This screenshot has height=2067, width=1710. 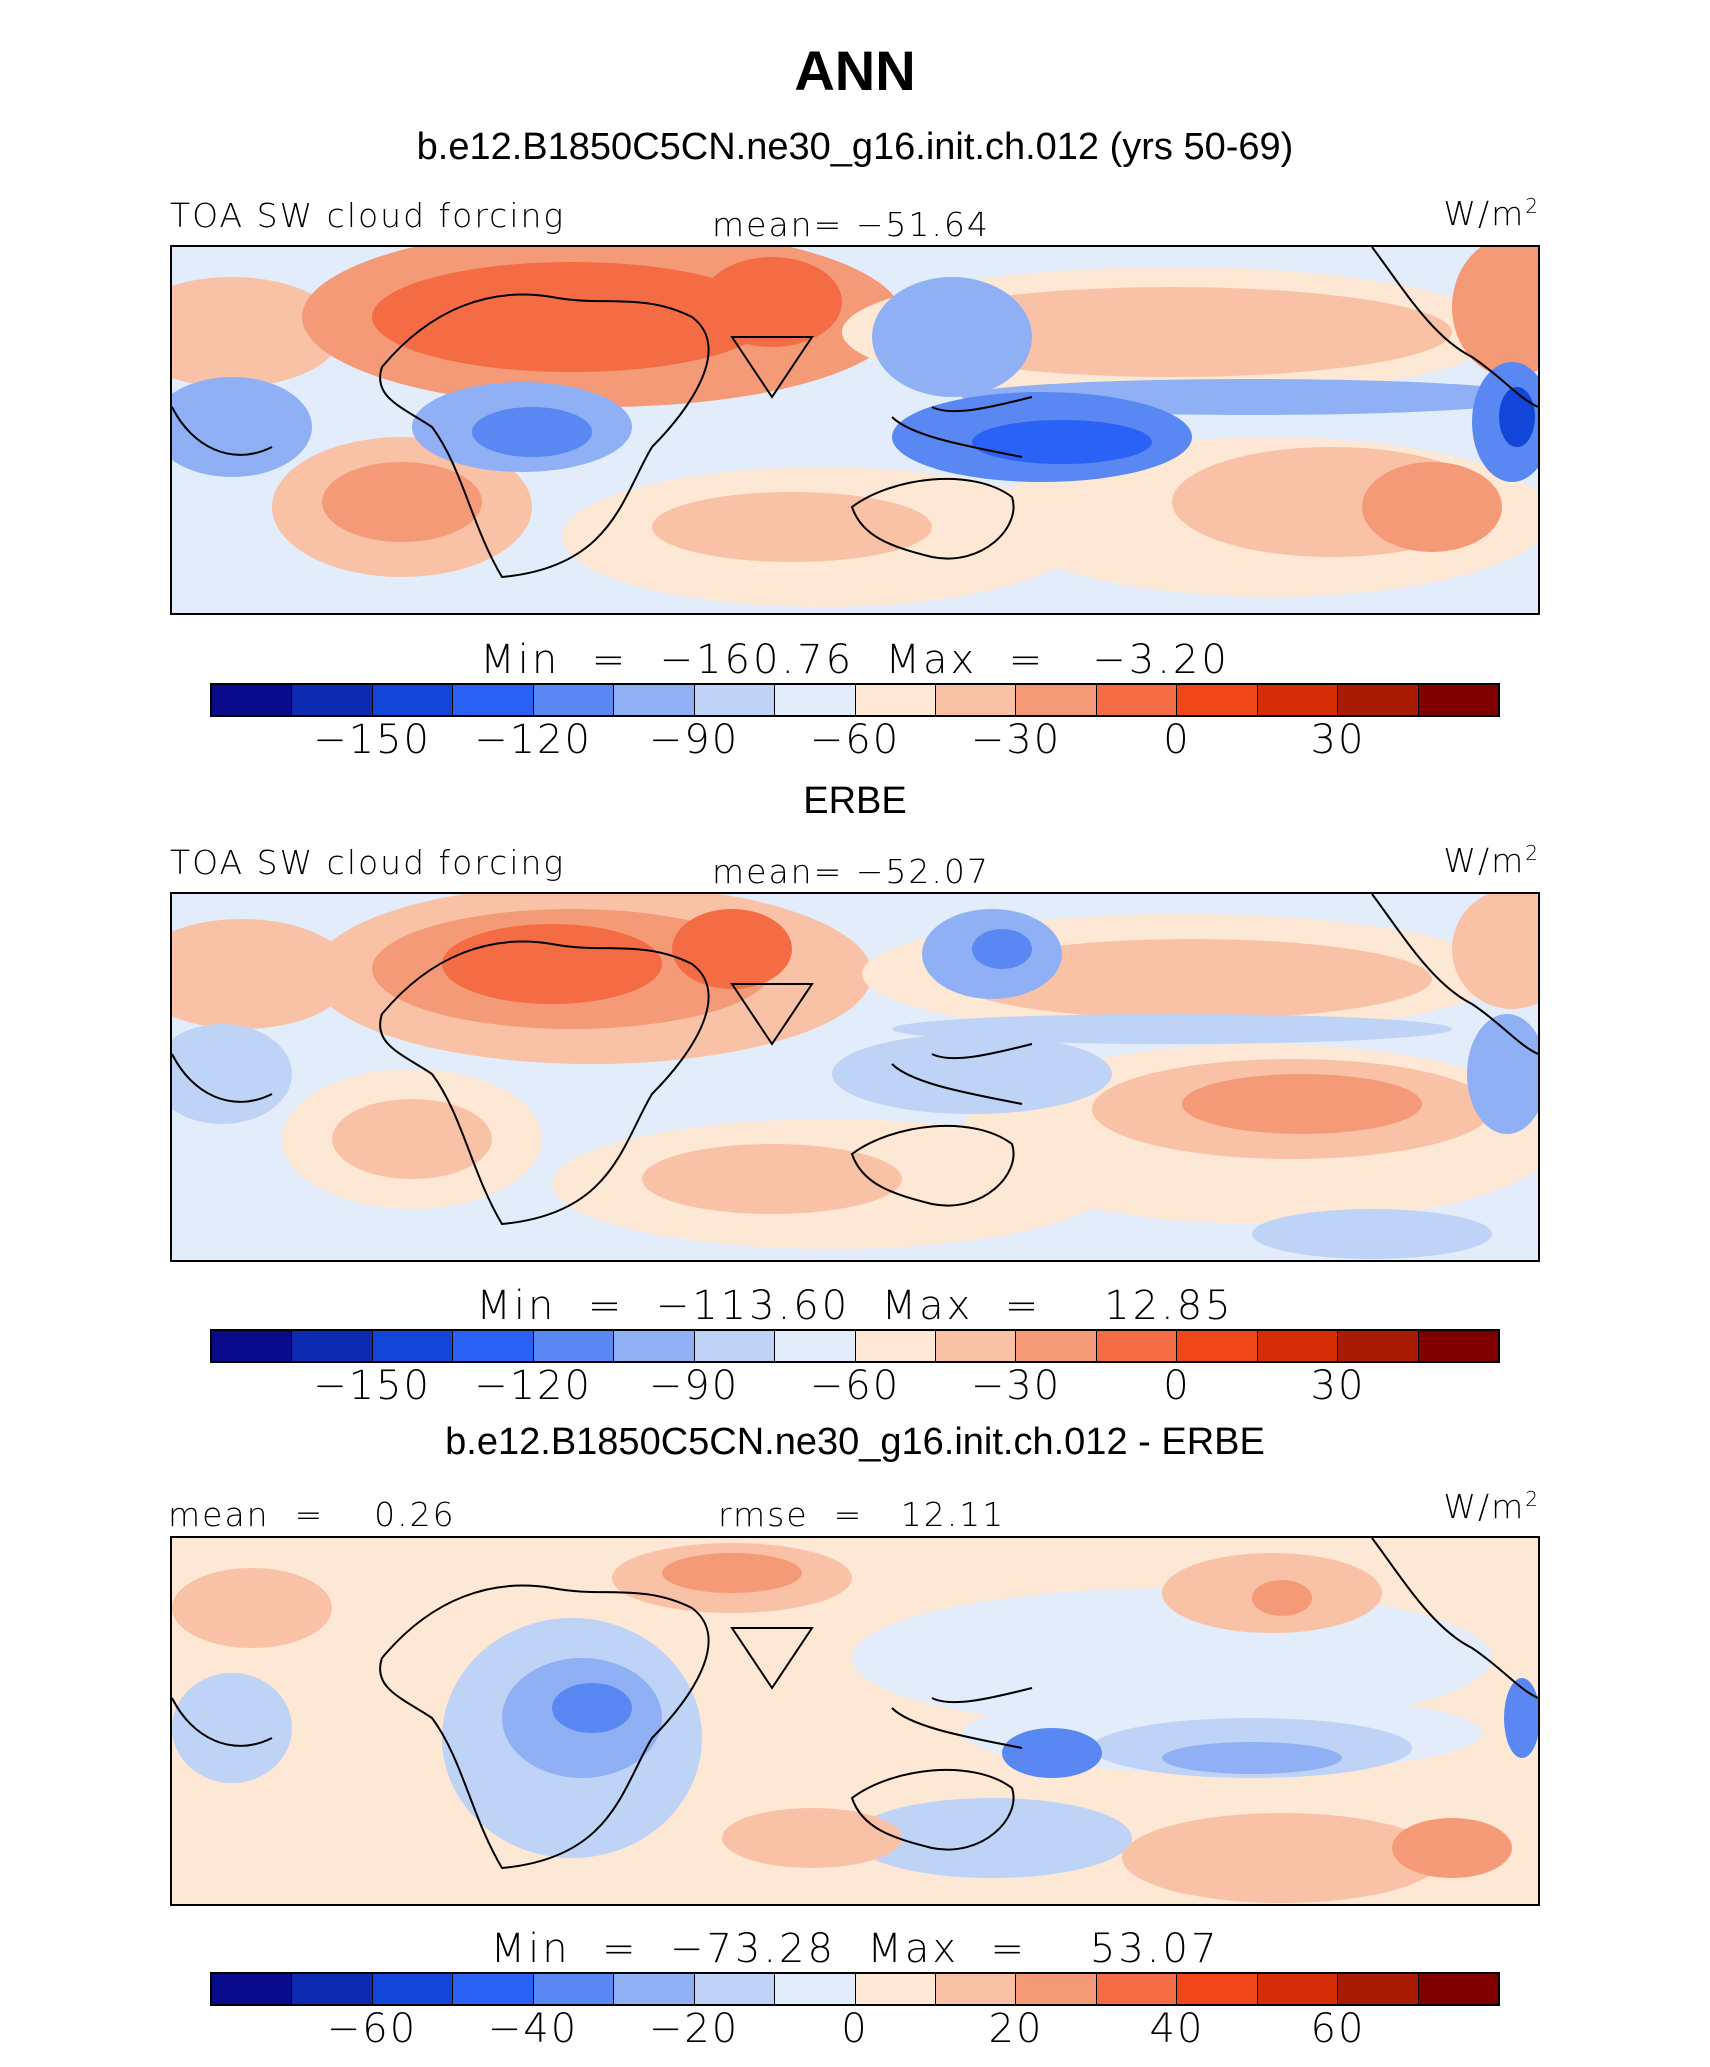 I want to click on panel-2-variable-label: TOA SW cloud forcing, so click(x=368, y=862).